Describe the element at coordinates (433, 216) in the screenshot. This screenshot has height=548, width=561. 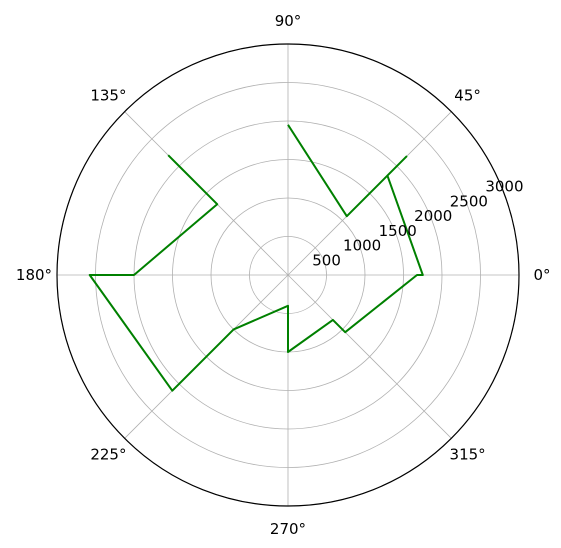
I see `radial-tick-label: 2000` at that location.